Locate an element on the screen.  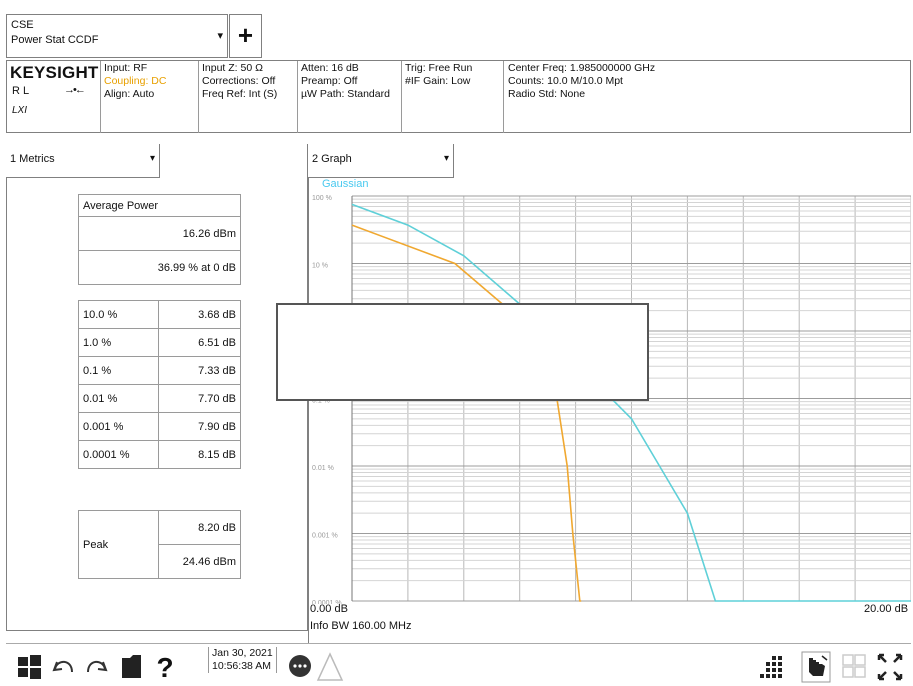
legend-gaussian: Gaussian is located at coordinates (345, 184).